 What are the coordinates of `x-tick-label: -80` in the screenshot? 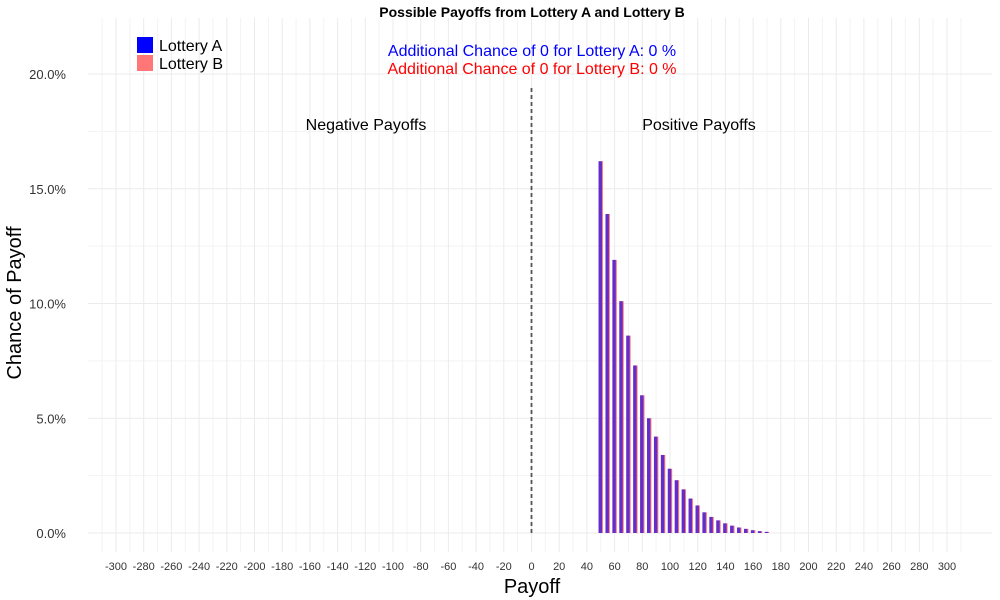 It's located at (421, 567).